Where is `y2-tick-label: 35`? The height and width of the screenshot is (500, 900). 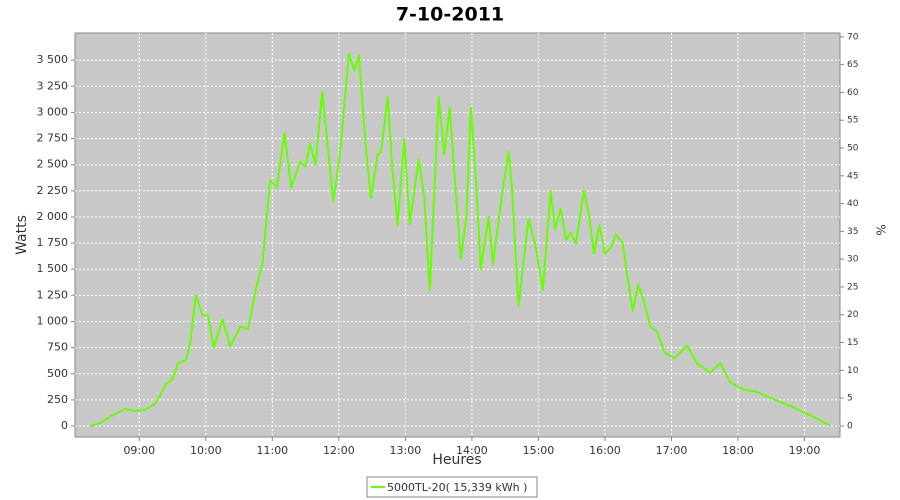
y2-tick-label: 35 is located at coordinates (852, 232).